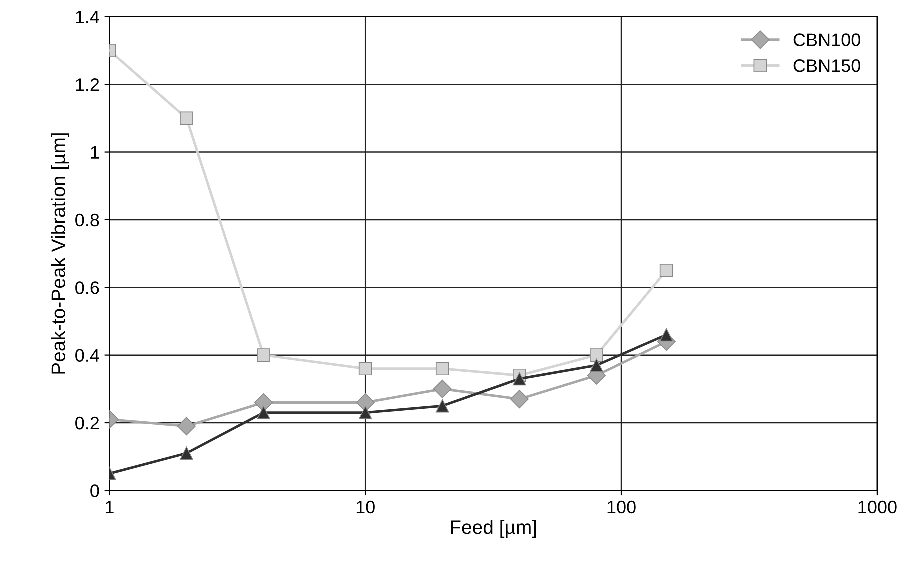 Image resolution: width=914 pixels, height=564 pixels. Describe the element at coordinates (95, 152) in the screenshot. I see `y-tick-label: 1` at that location.